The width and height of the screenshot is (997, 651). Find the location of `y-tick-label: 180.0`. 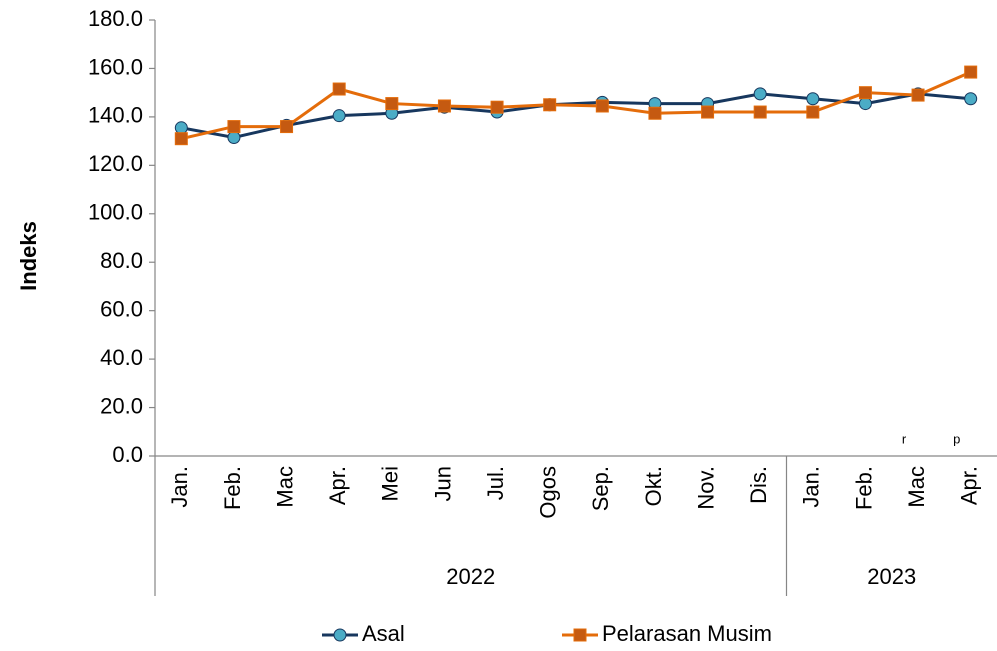

y-tick-label: 180.0 is located at coordinates (115, 18).